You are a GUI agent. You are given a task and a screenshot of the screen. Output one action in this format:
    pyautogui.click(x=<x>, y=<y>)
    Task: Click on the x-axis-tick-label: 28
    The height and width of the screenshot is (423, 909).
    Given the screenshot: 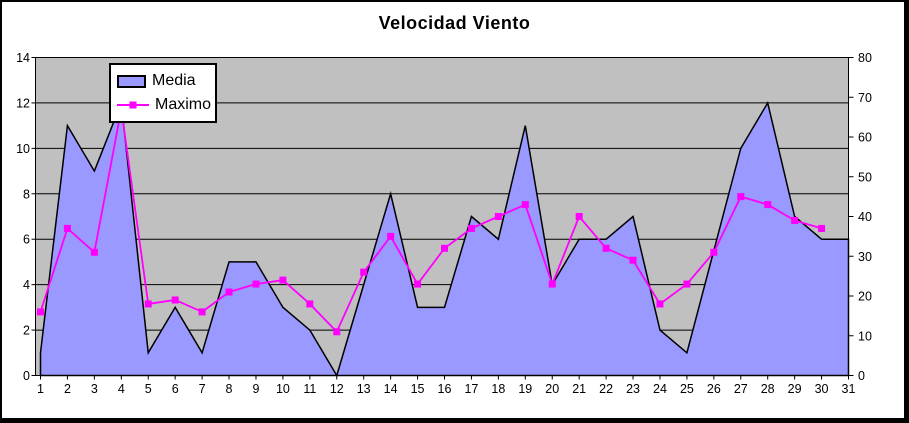 What is the action you would take?
    pyautogui.click(x=768, y=389)
    